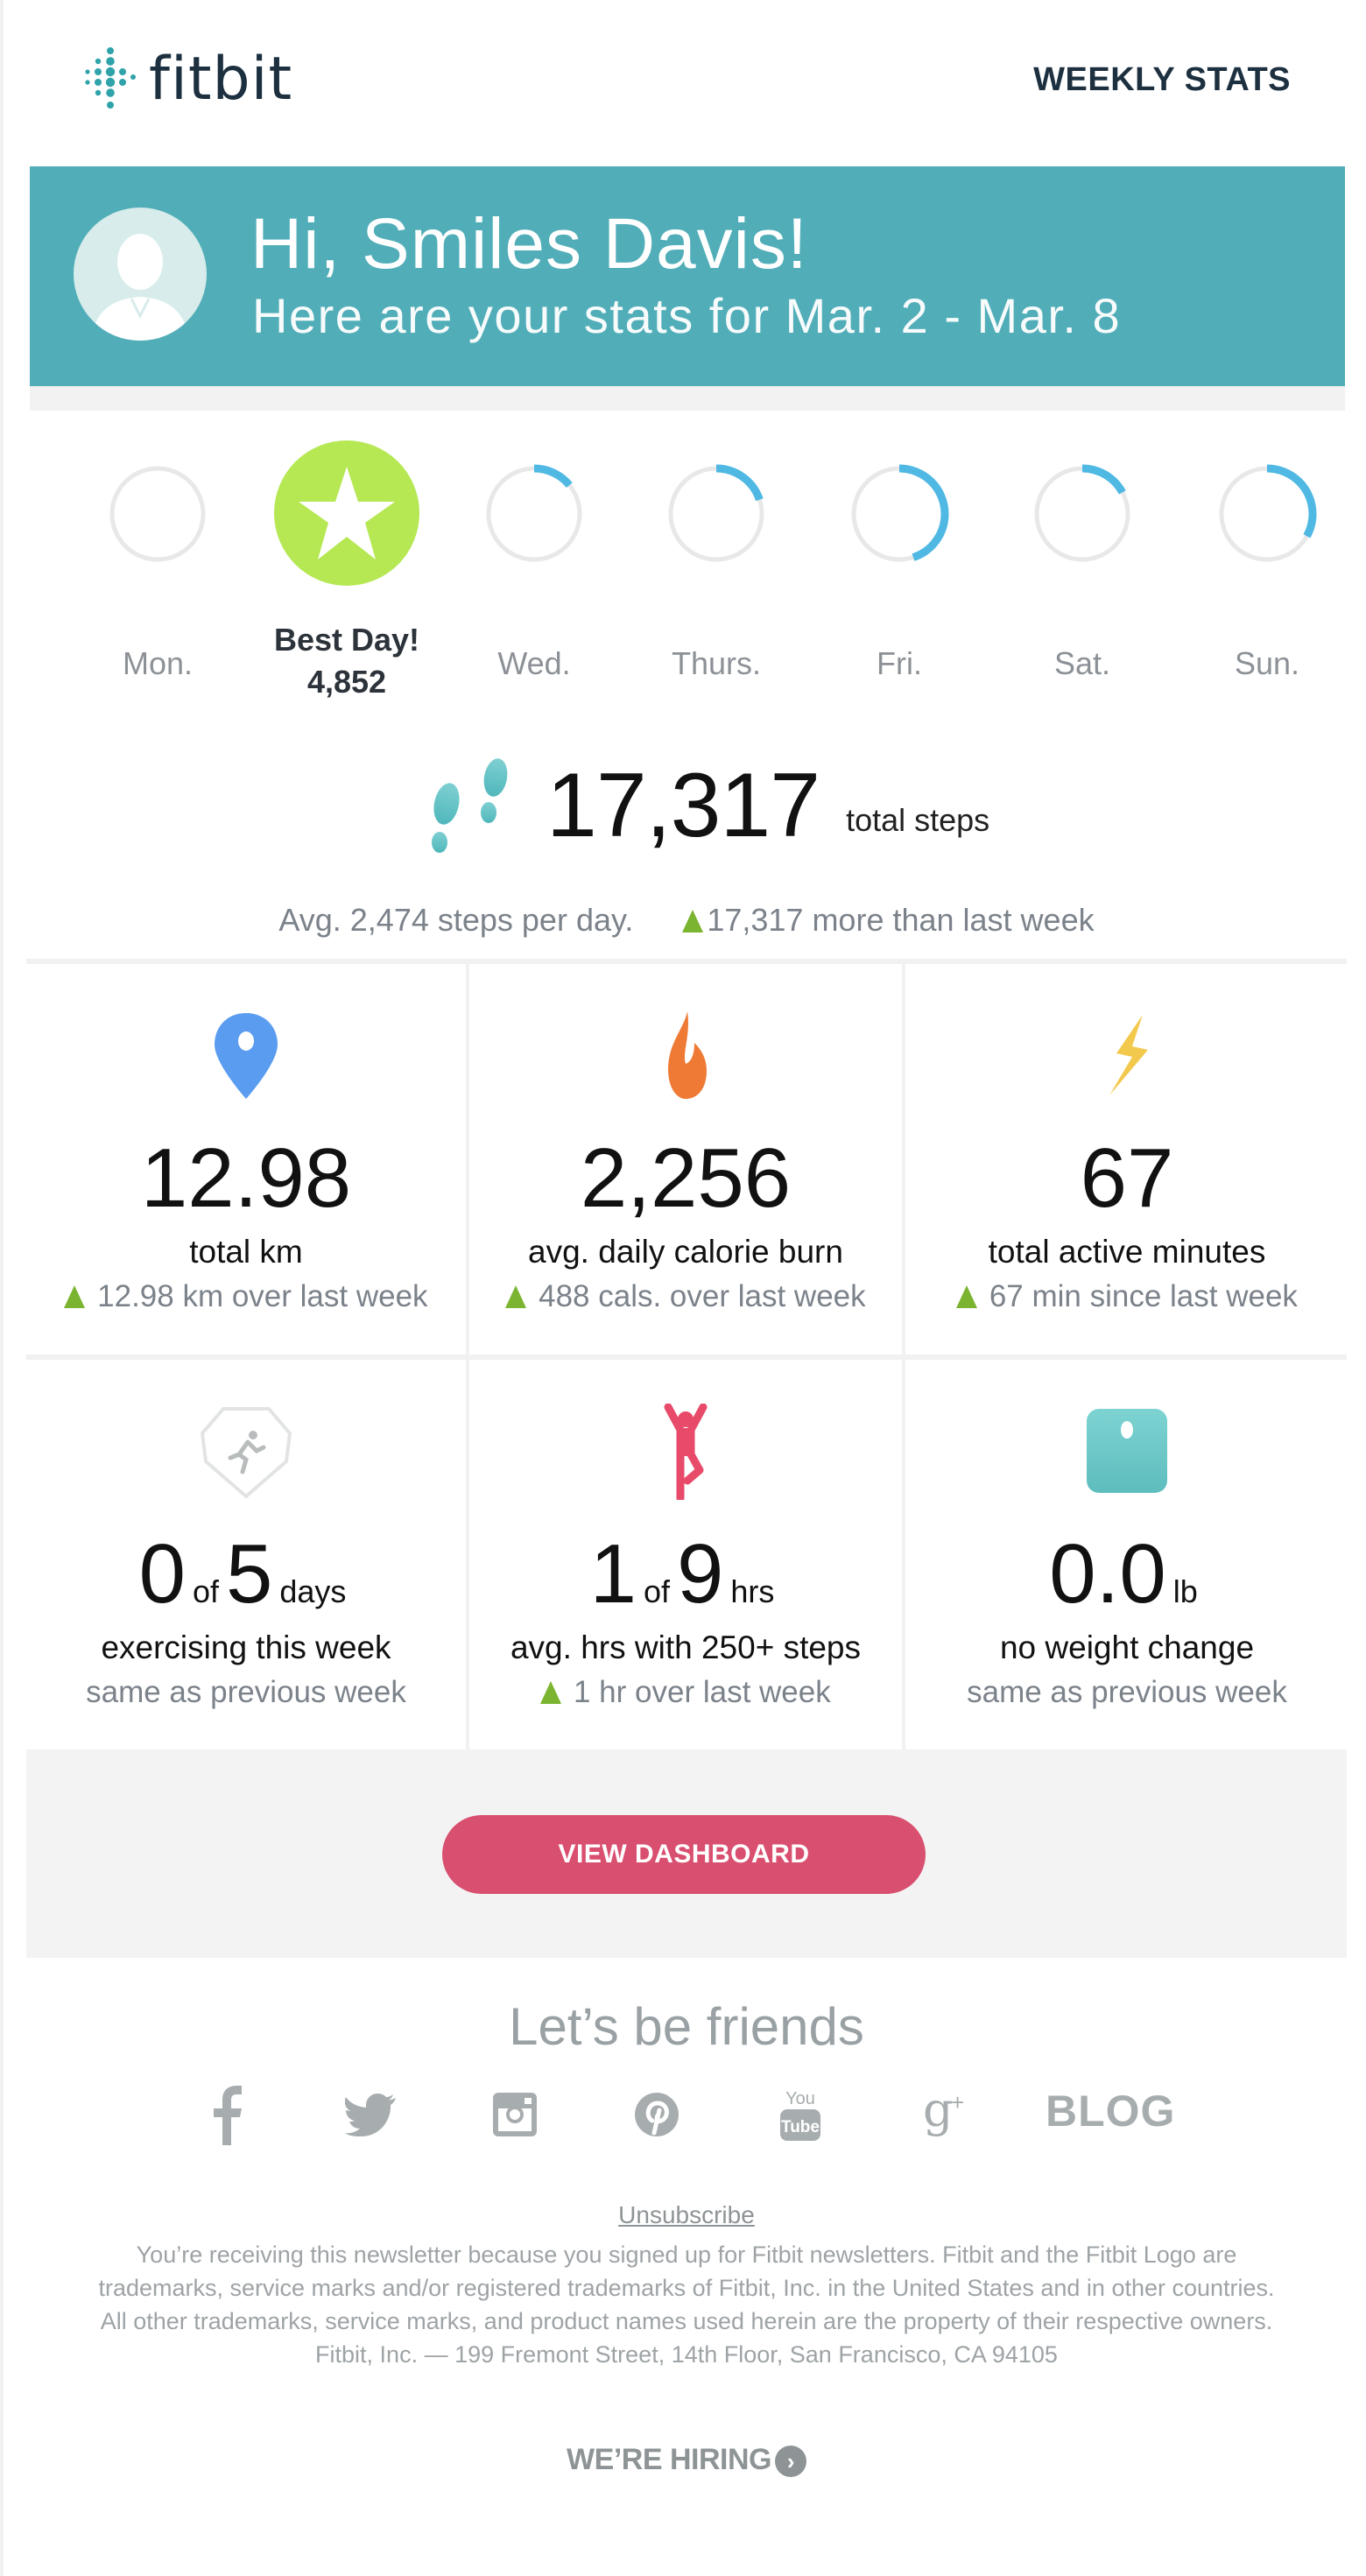  Describe the element at coordinates (246, 1252) in the screenshot. I see `stat-label: total km` at that location.